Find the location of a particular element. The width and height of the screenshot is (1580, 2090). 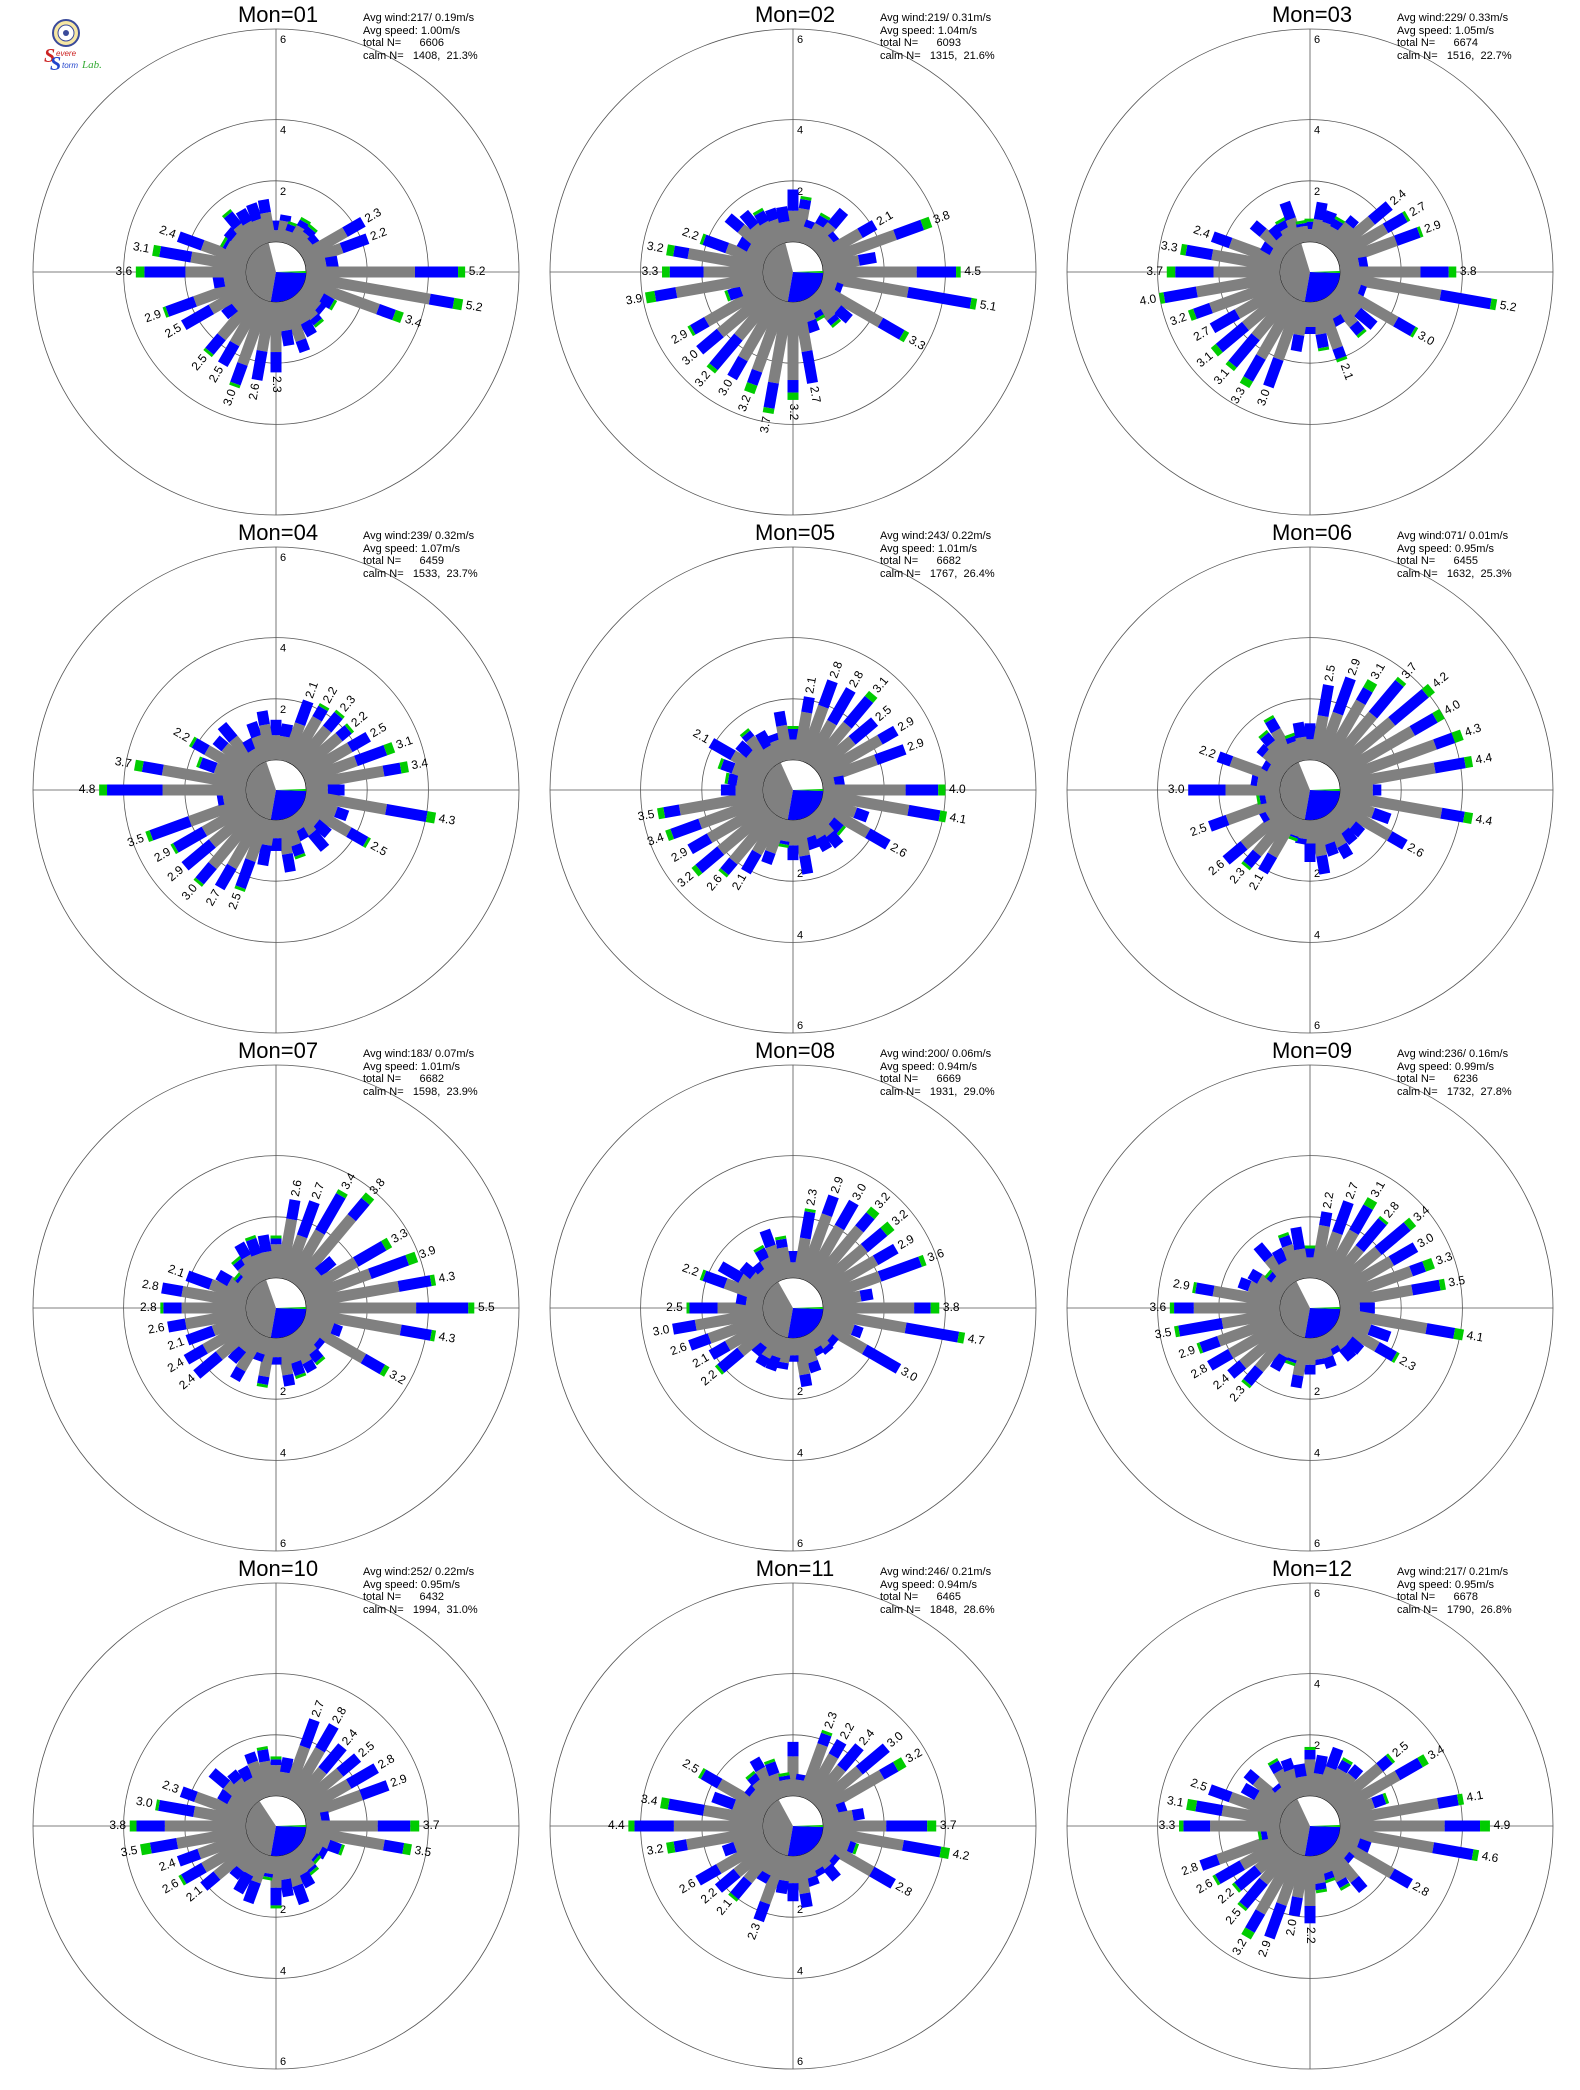

bar-value-label: 3.3 is located at coordinates (918, 343).